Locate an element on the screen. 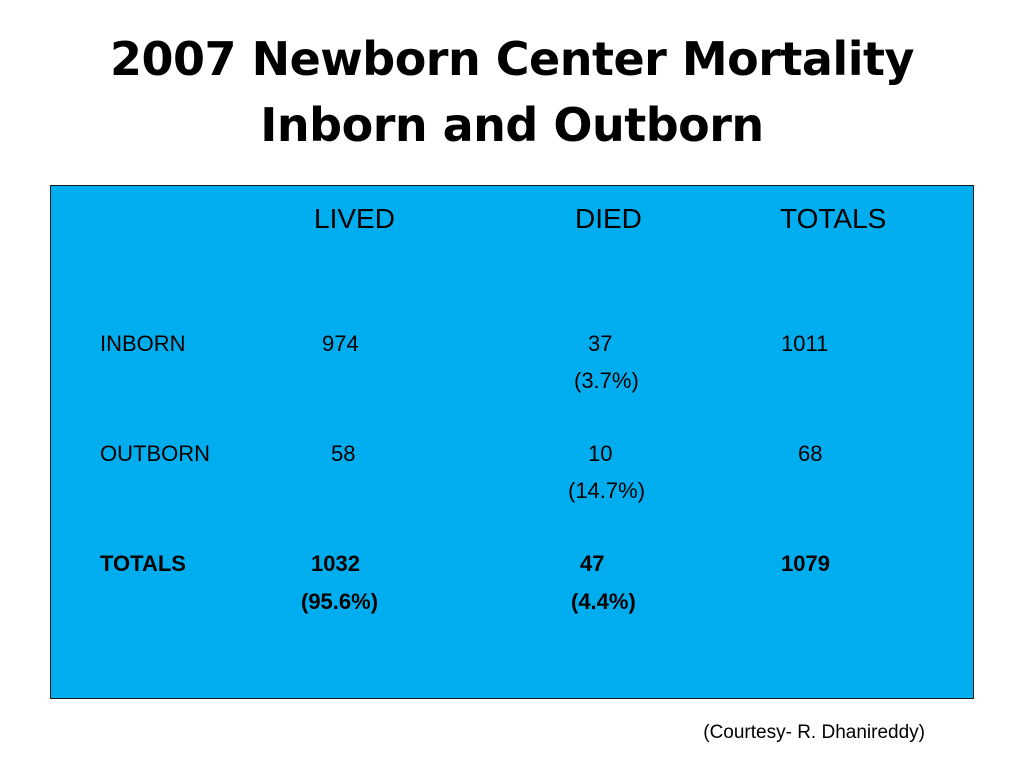  totals-died-percent: (4.4%) is located at coordinates (603, 601).